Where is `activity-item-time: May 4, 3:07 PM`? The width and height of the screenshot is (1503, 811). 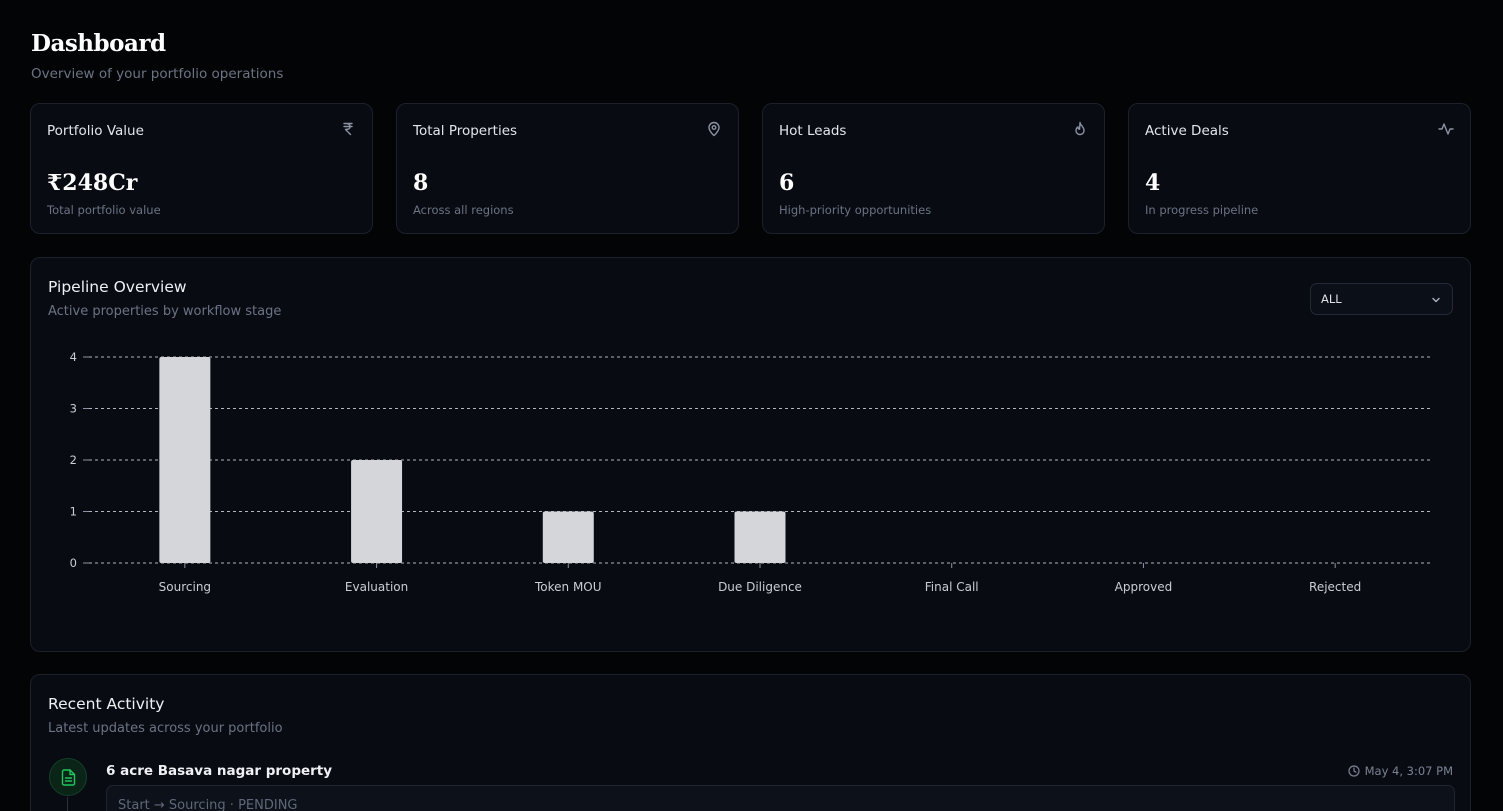 activity-item-time: May 4, 3:07 PM is located at coordinates (1400, 771).